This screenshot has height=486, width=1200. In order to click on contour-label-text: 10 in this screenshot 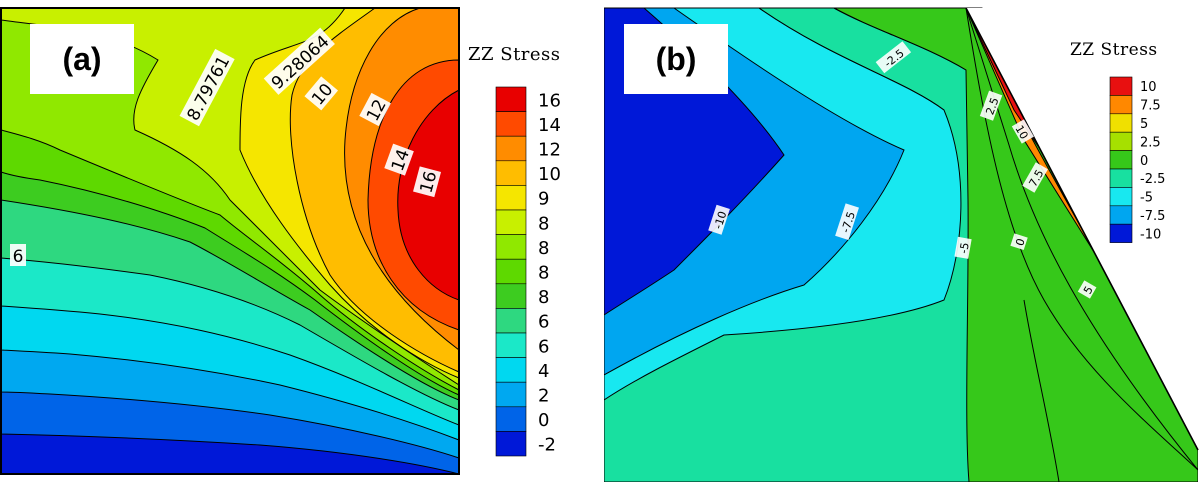, I will do `click(1021, 132)`.